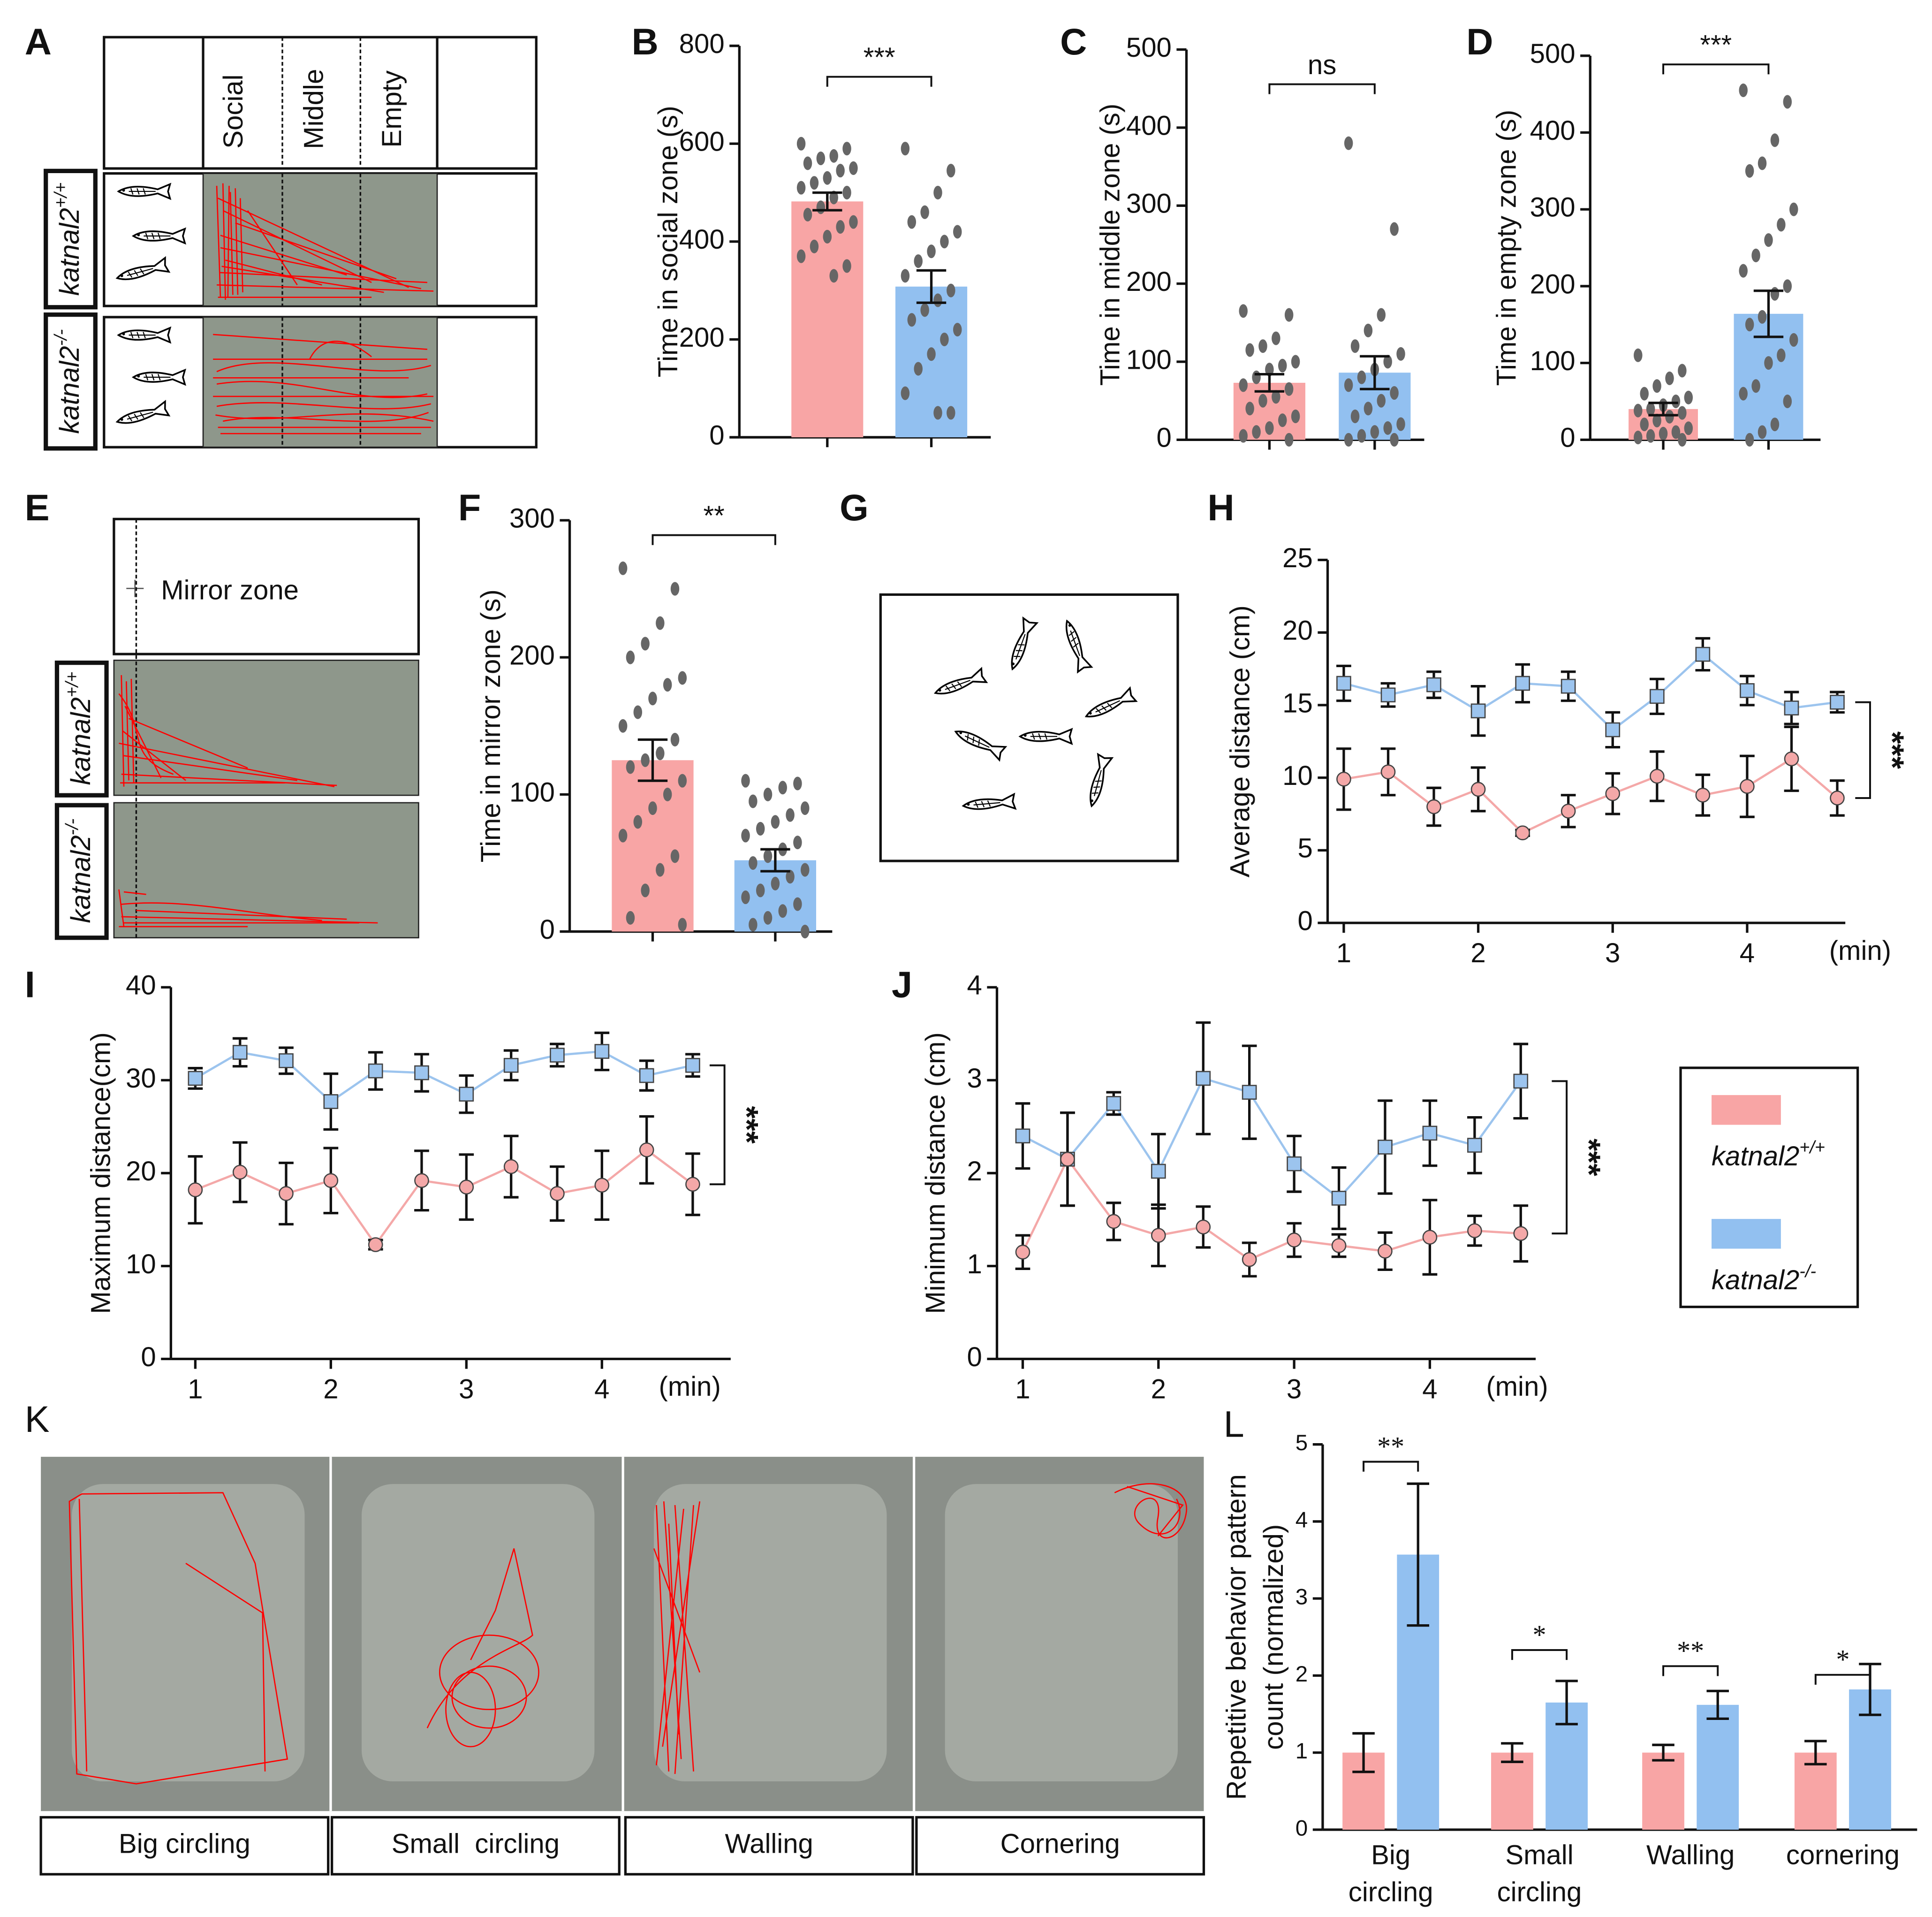 The height and width of the screenshot is (1917, 1932). Describe the element at coordinates (532, 518) in the screenshot. I see `y-tick-label: 300` at that location.